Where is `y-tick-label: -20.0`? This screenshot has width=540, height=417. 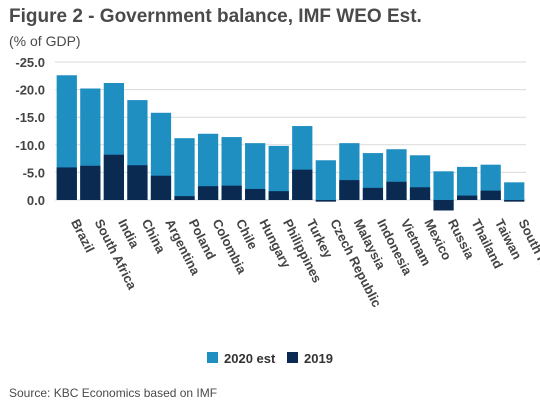 y-tick-label: -20.0 is located at coordinates (30, 90).